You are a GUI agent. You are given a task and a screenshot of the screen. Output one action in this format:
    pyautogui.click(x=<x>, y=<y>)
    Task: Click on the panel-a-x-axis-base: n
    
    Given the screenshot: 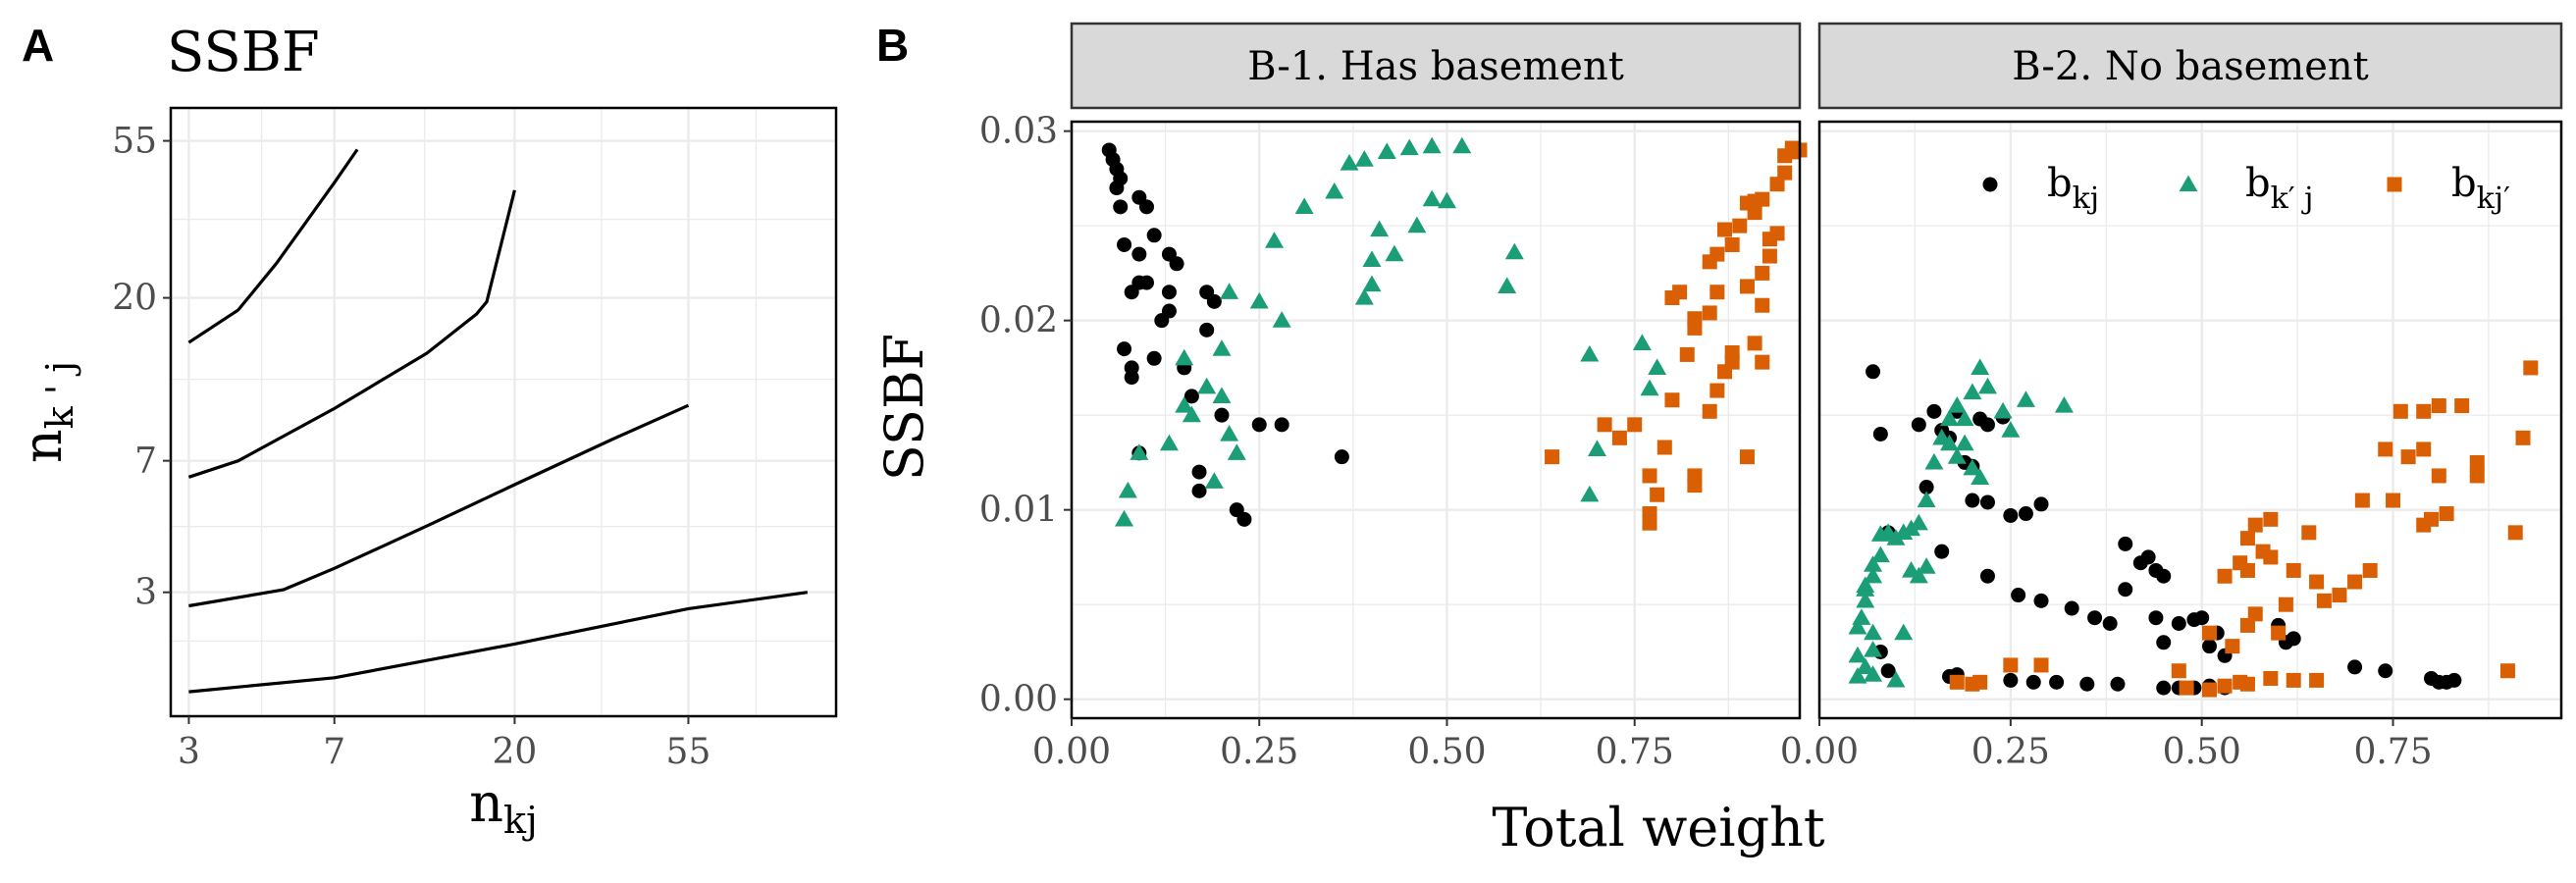 What is the action you would take?
    pyautogui.click(x=486, y=803)
    